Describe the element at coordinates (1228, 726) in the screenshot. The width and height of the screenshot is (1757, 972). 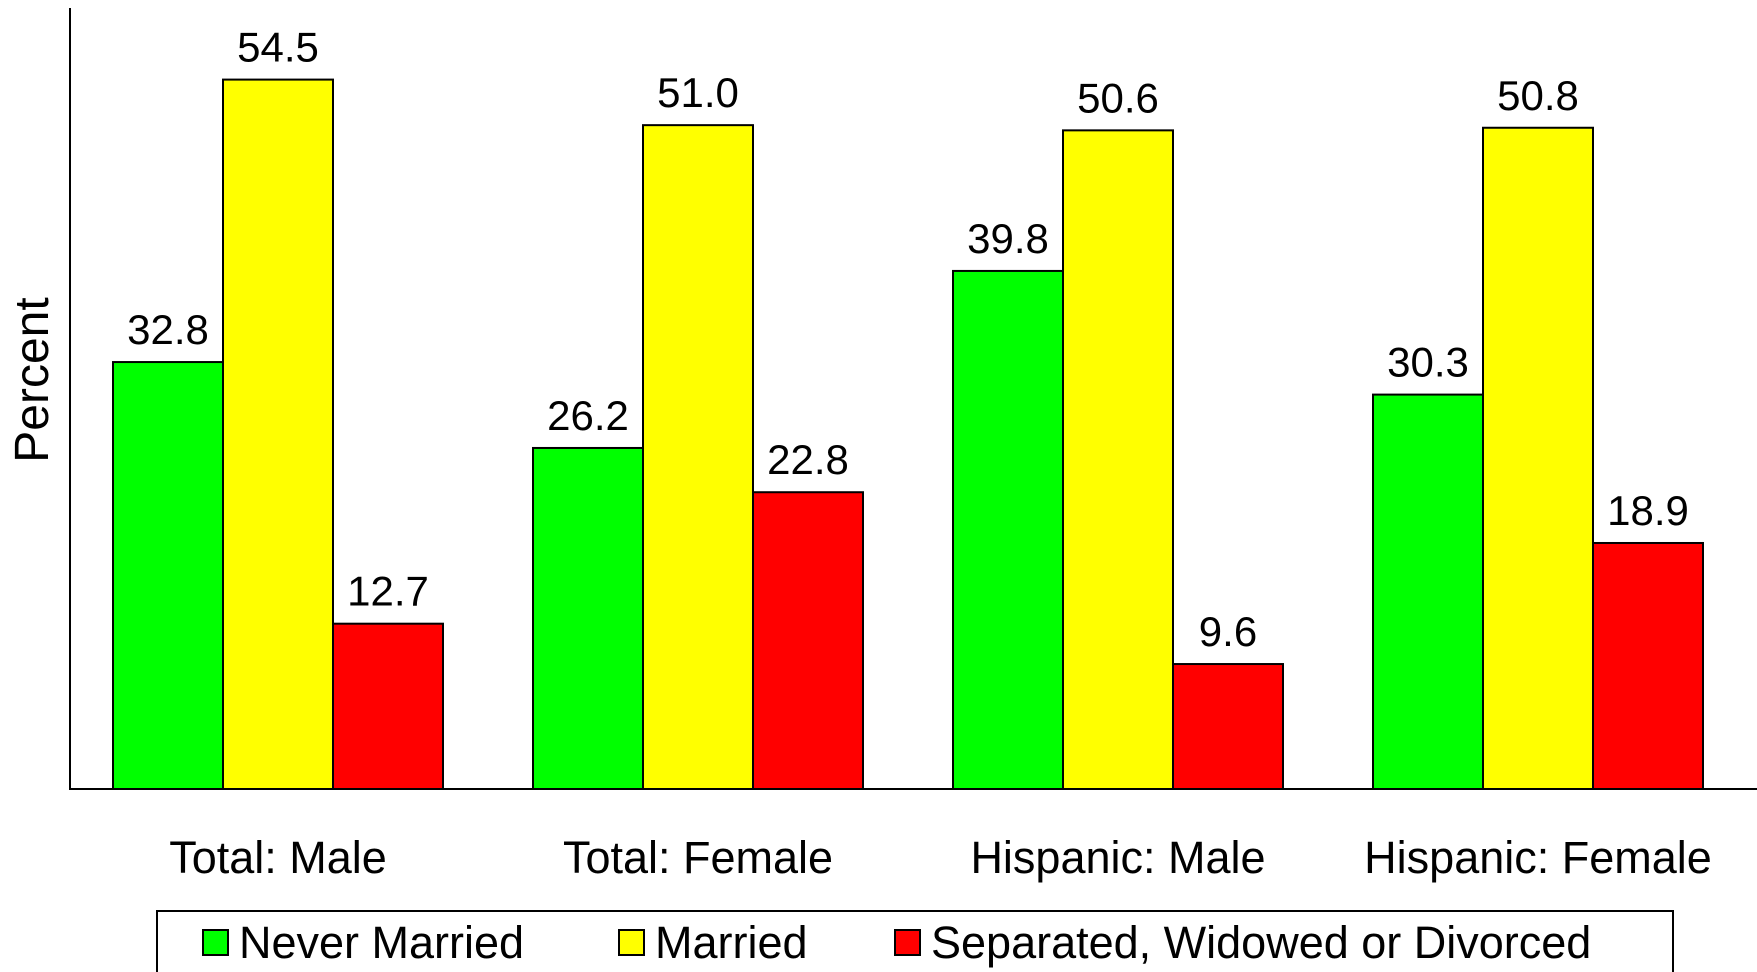
I see `bar-separated-widowed-or-divorced-hispanic-male` at that location.